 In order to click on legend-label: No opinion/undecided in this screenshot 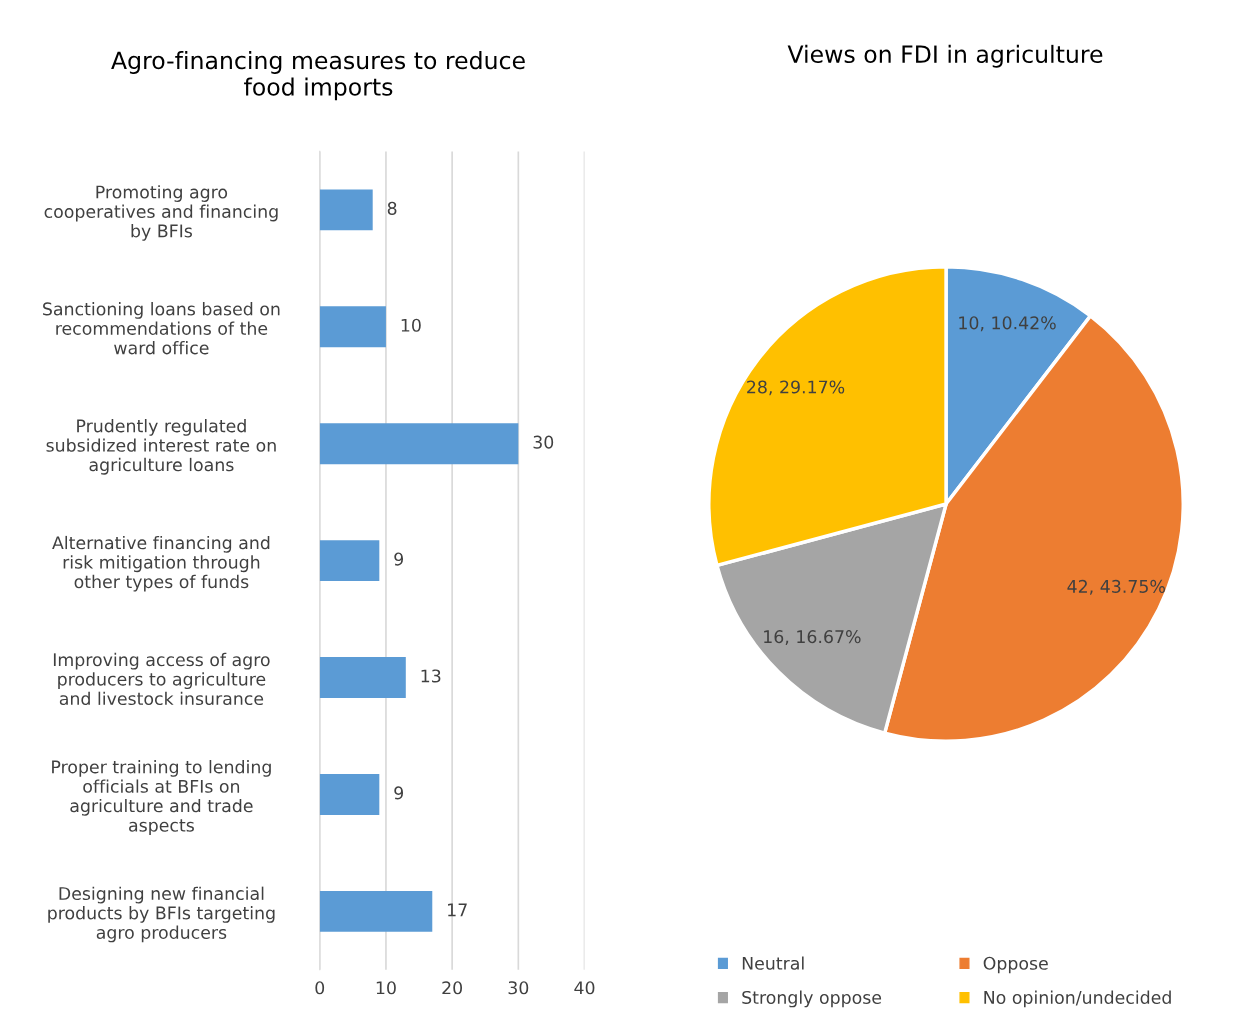, I will do `click(1077, 999)`.